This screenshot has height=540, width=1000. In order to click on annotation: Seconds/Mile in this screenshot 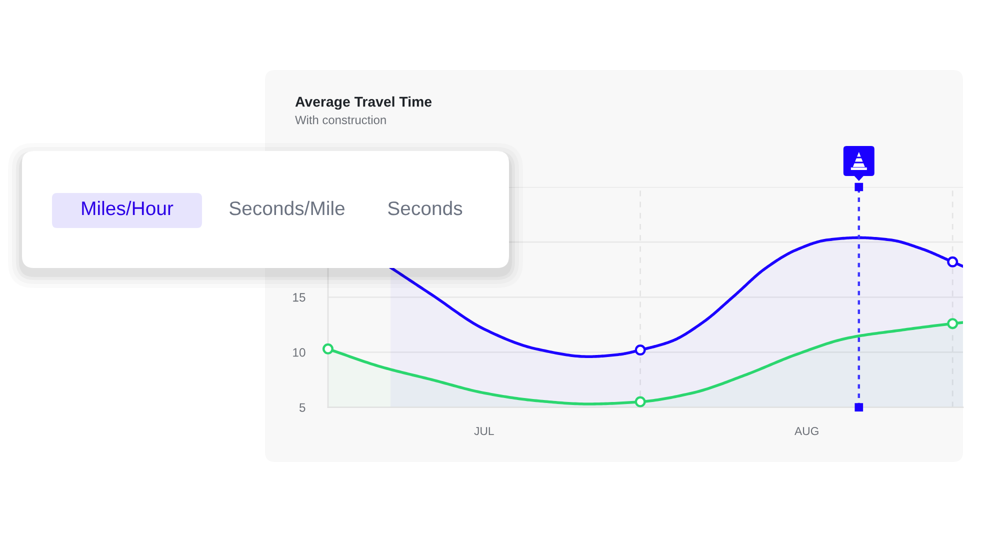, I will do `click(287, 208)`.